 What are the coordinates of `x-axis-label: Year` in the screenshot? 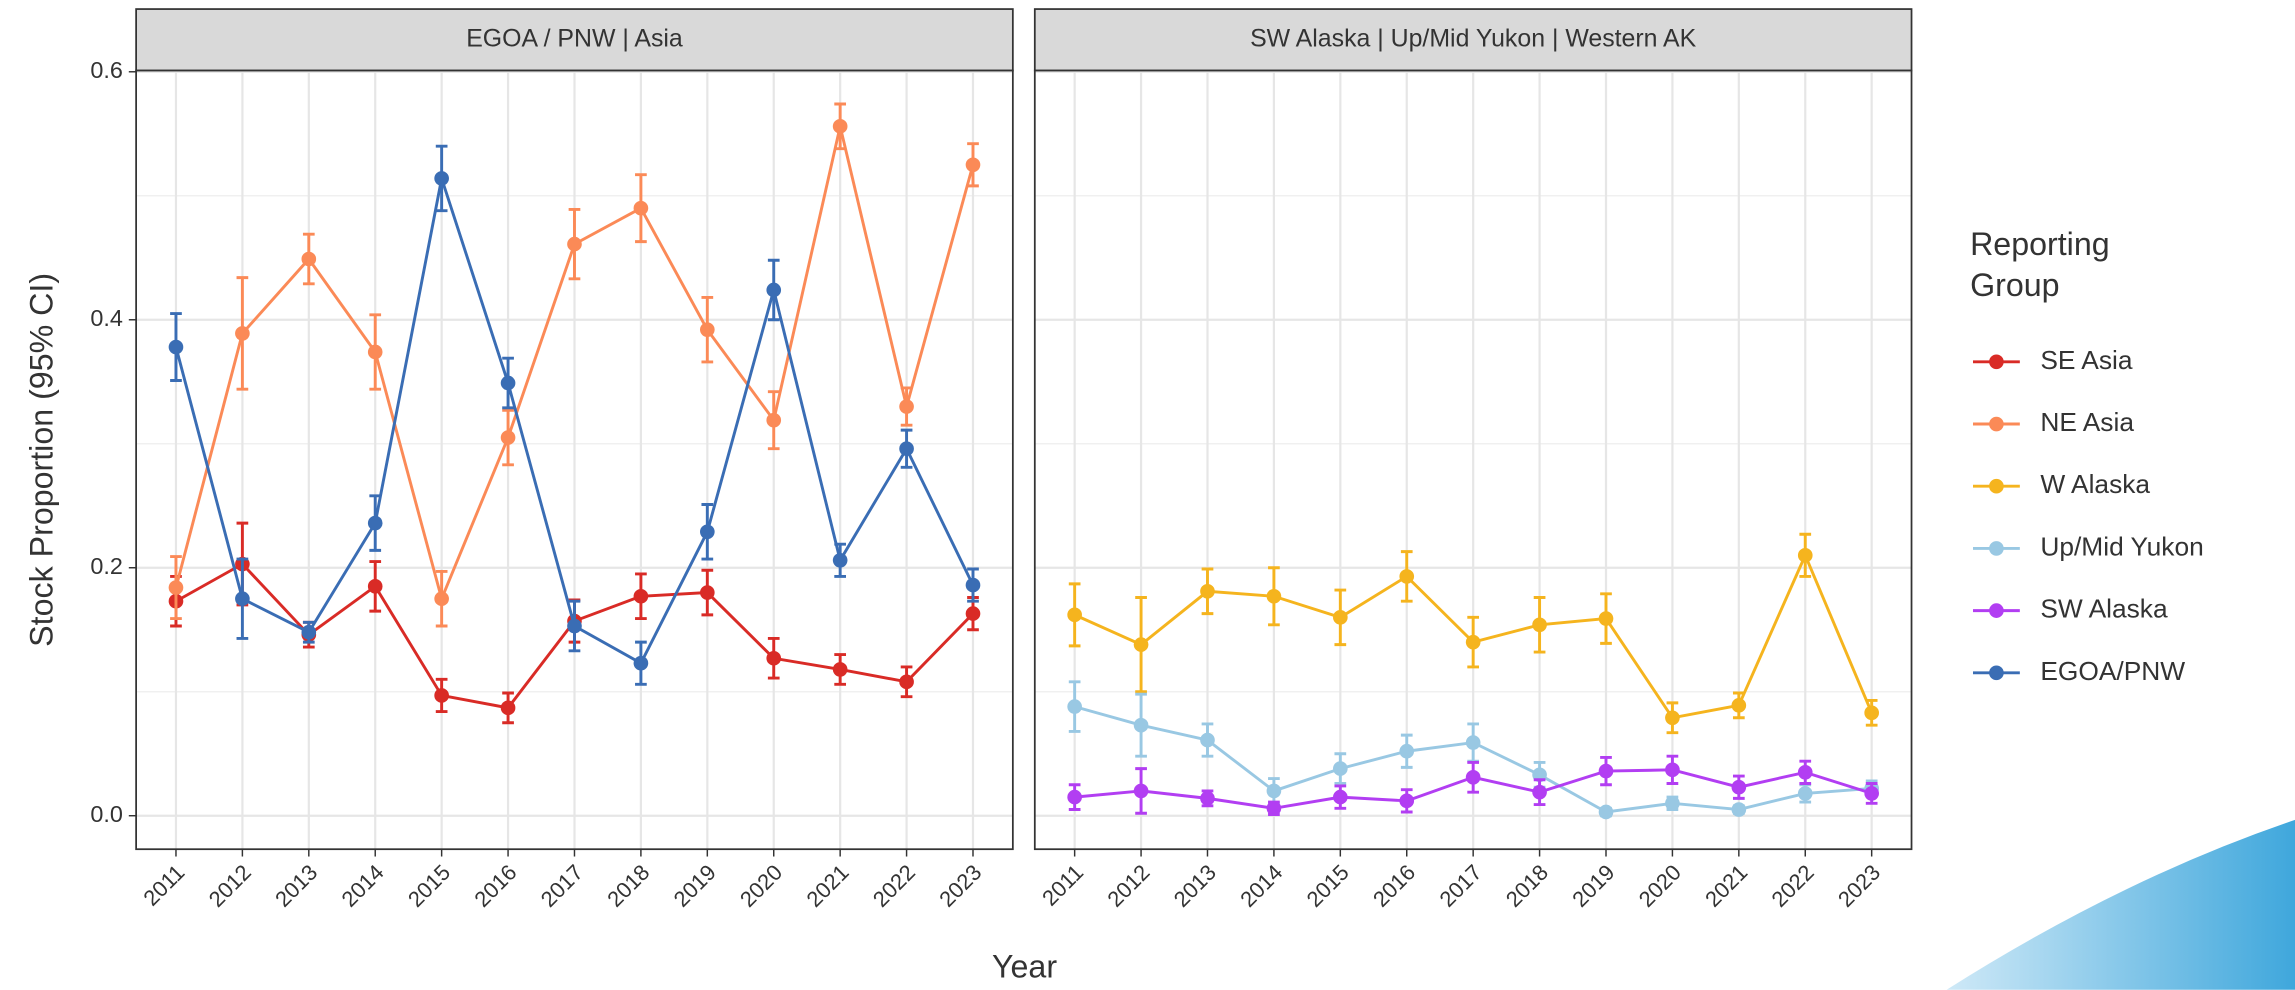 It's located at (1024, 967).